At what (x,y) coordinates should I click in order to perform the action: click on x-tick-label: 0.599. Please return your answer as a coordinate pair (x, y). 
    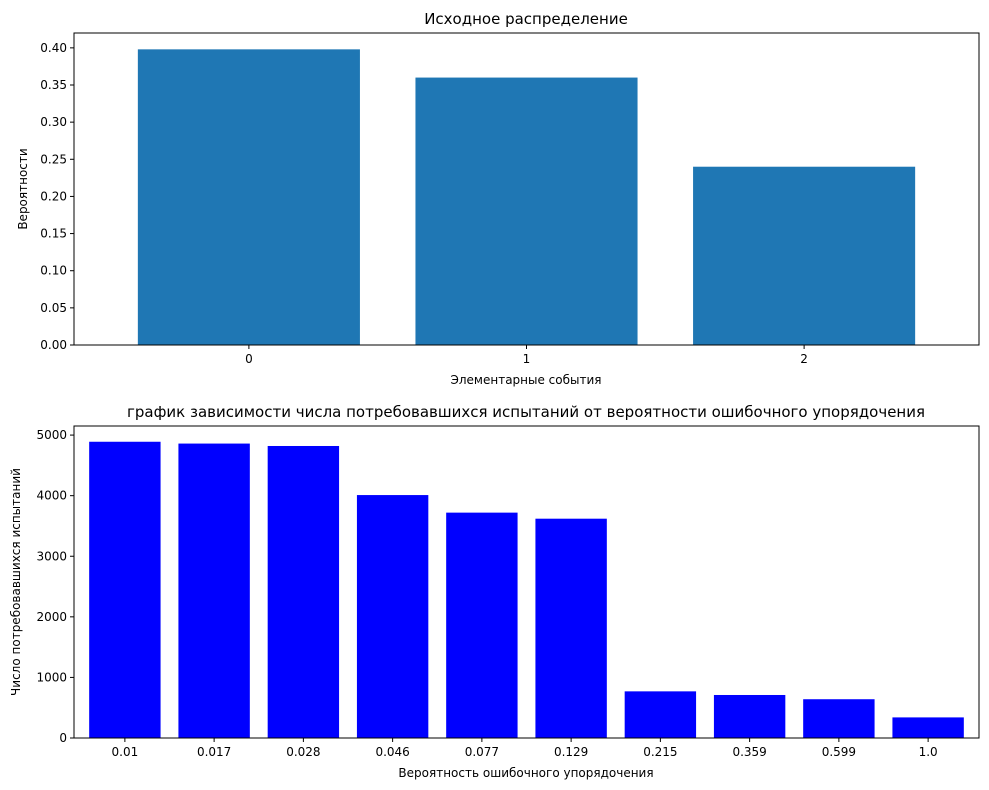
    Looking at the image, I should click on (839, 752).